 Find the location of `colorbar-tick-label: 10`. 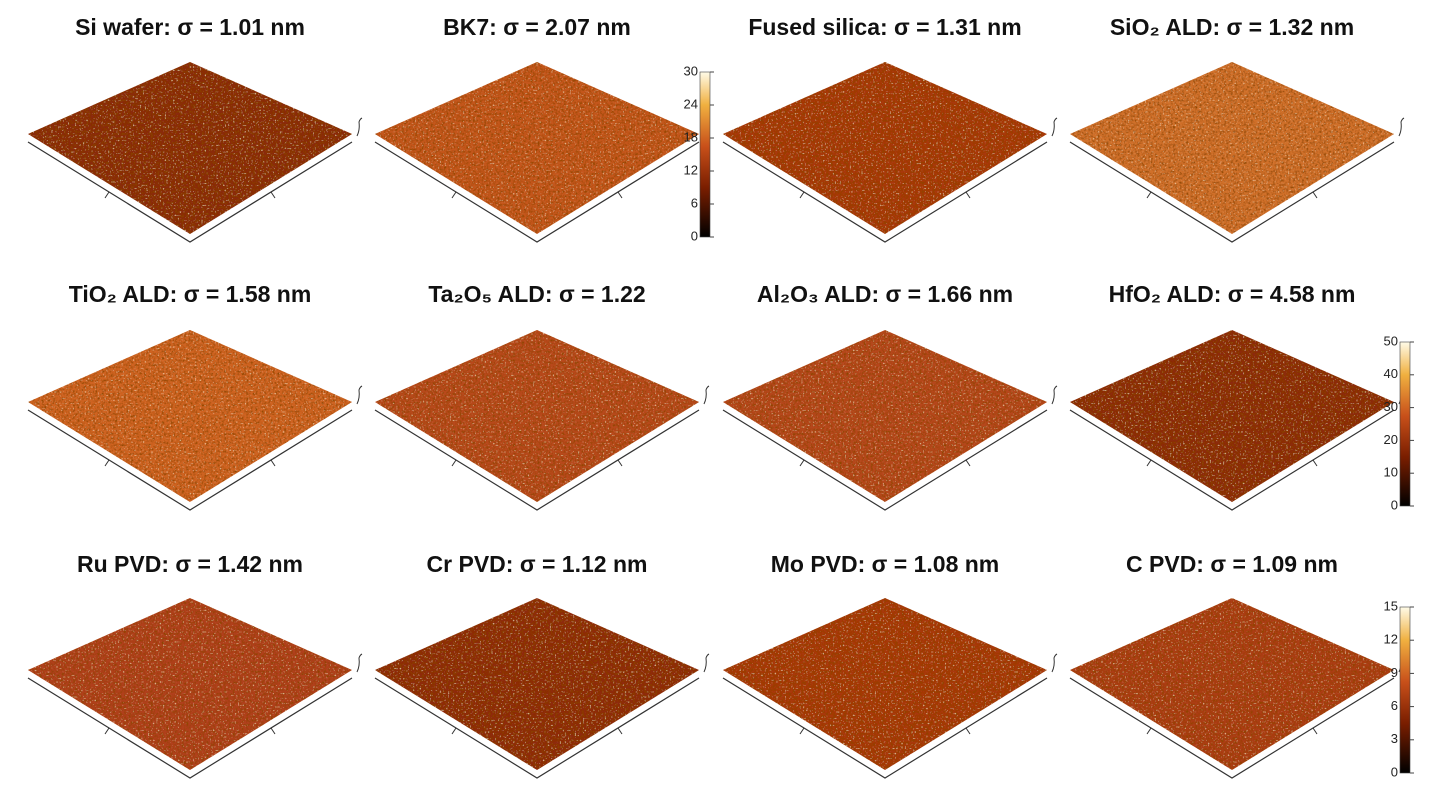

colorbar-tick-label: 10 is located at coordinates (1391, 472).